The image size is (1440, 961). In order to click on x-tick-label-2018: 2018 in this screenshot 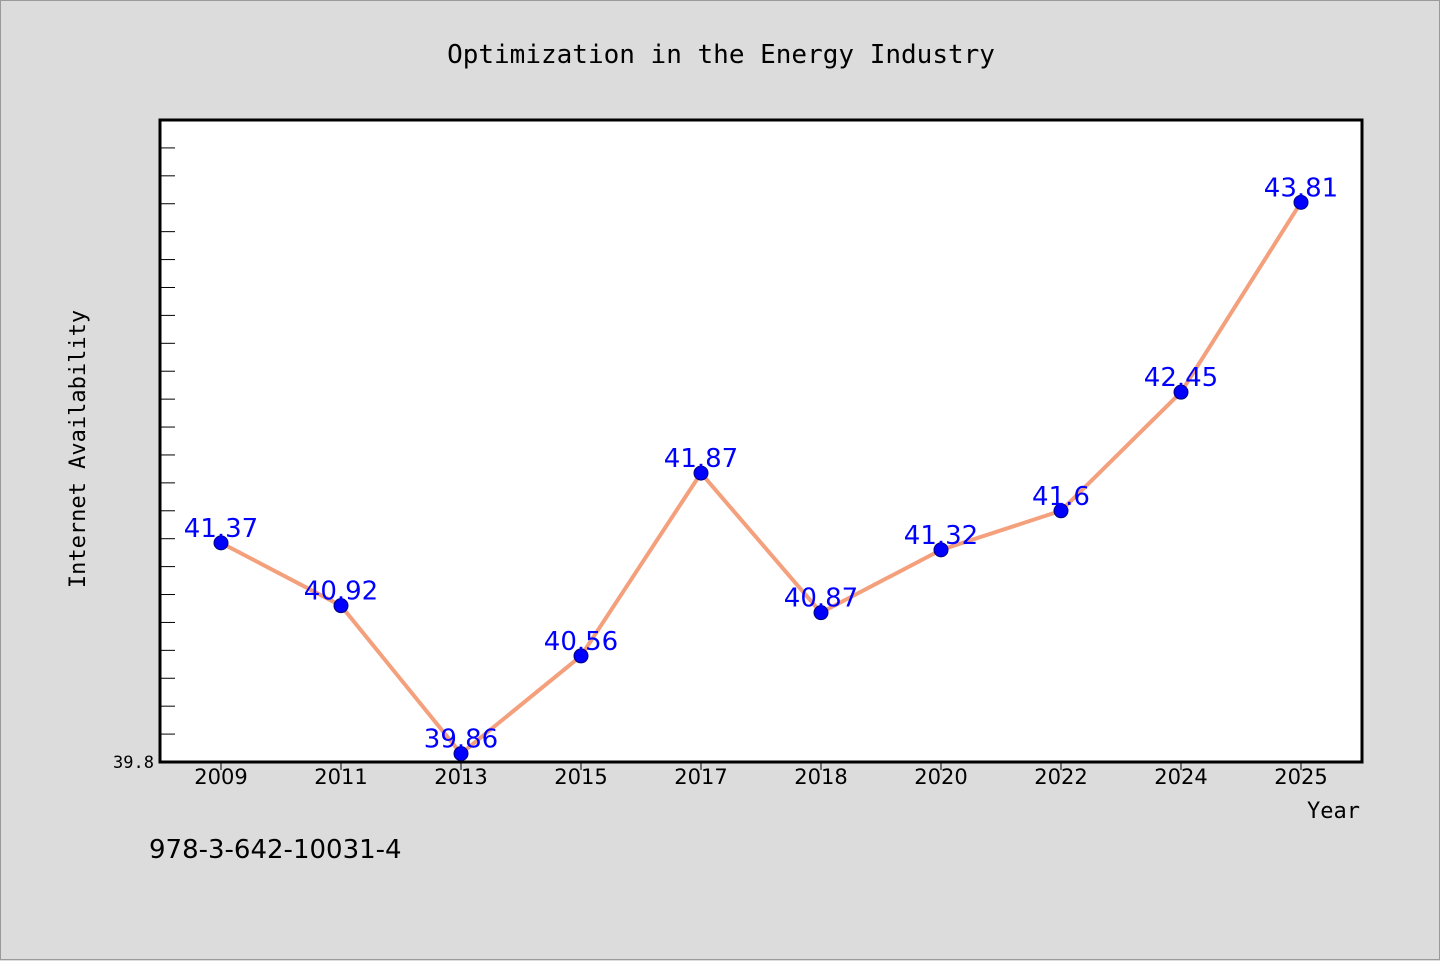, I will do `click(820, 777)`.